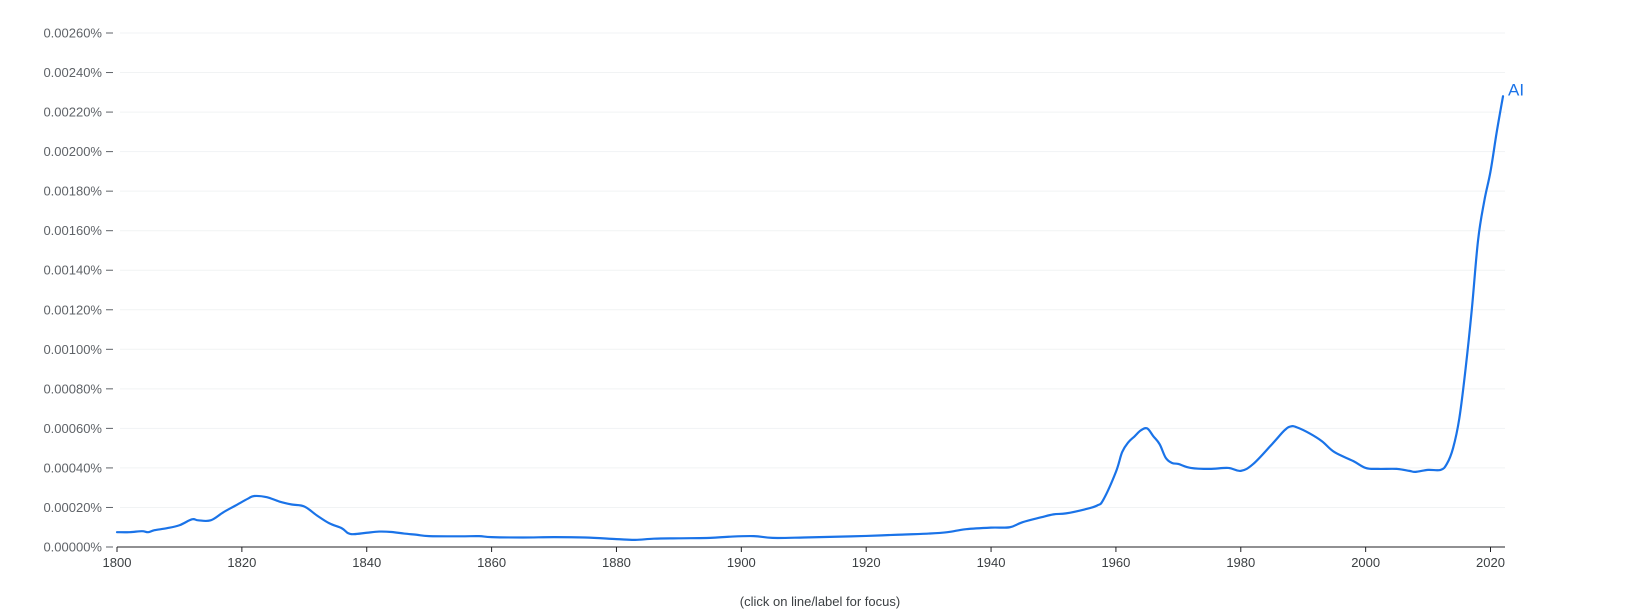 The width and height of the screenshot is (1632, 611). What do you see at coordinates (72, 191) in the screenshot?
I see `y-tick-label: 0.00180%` at bounding box center [72, 191].